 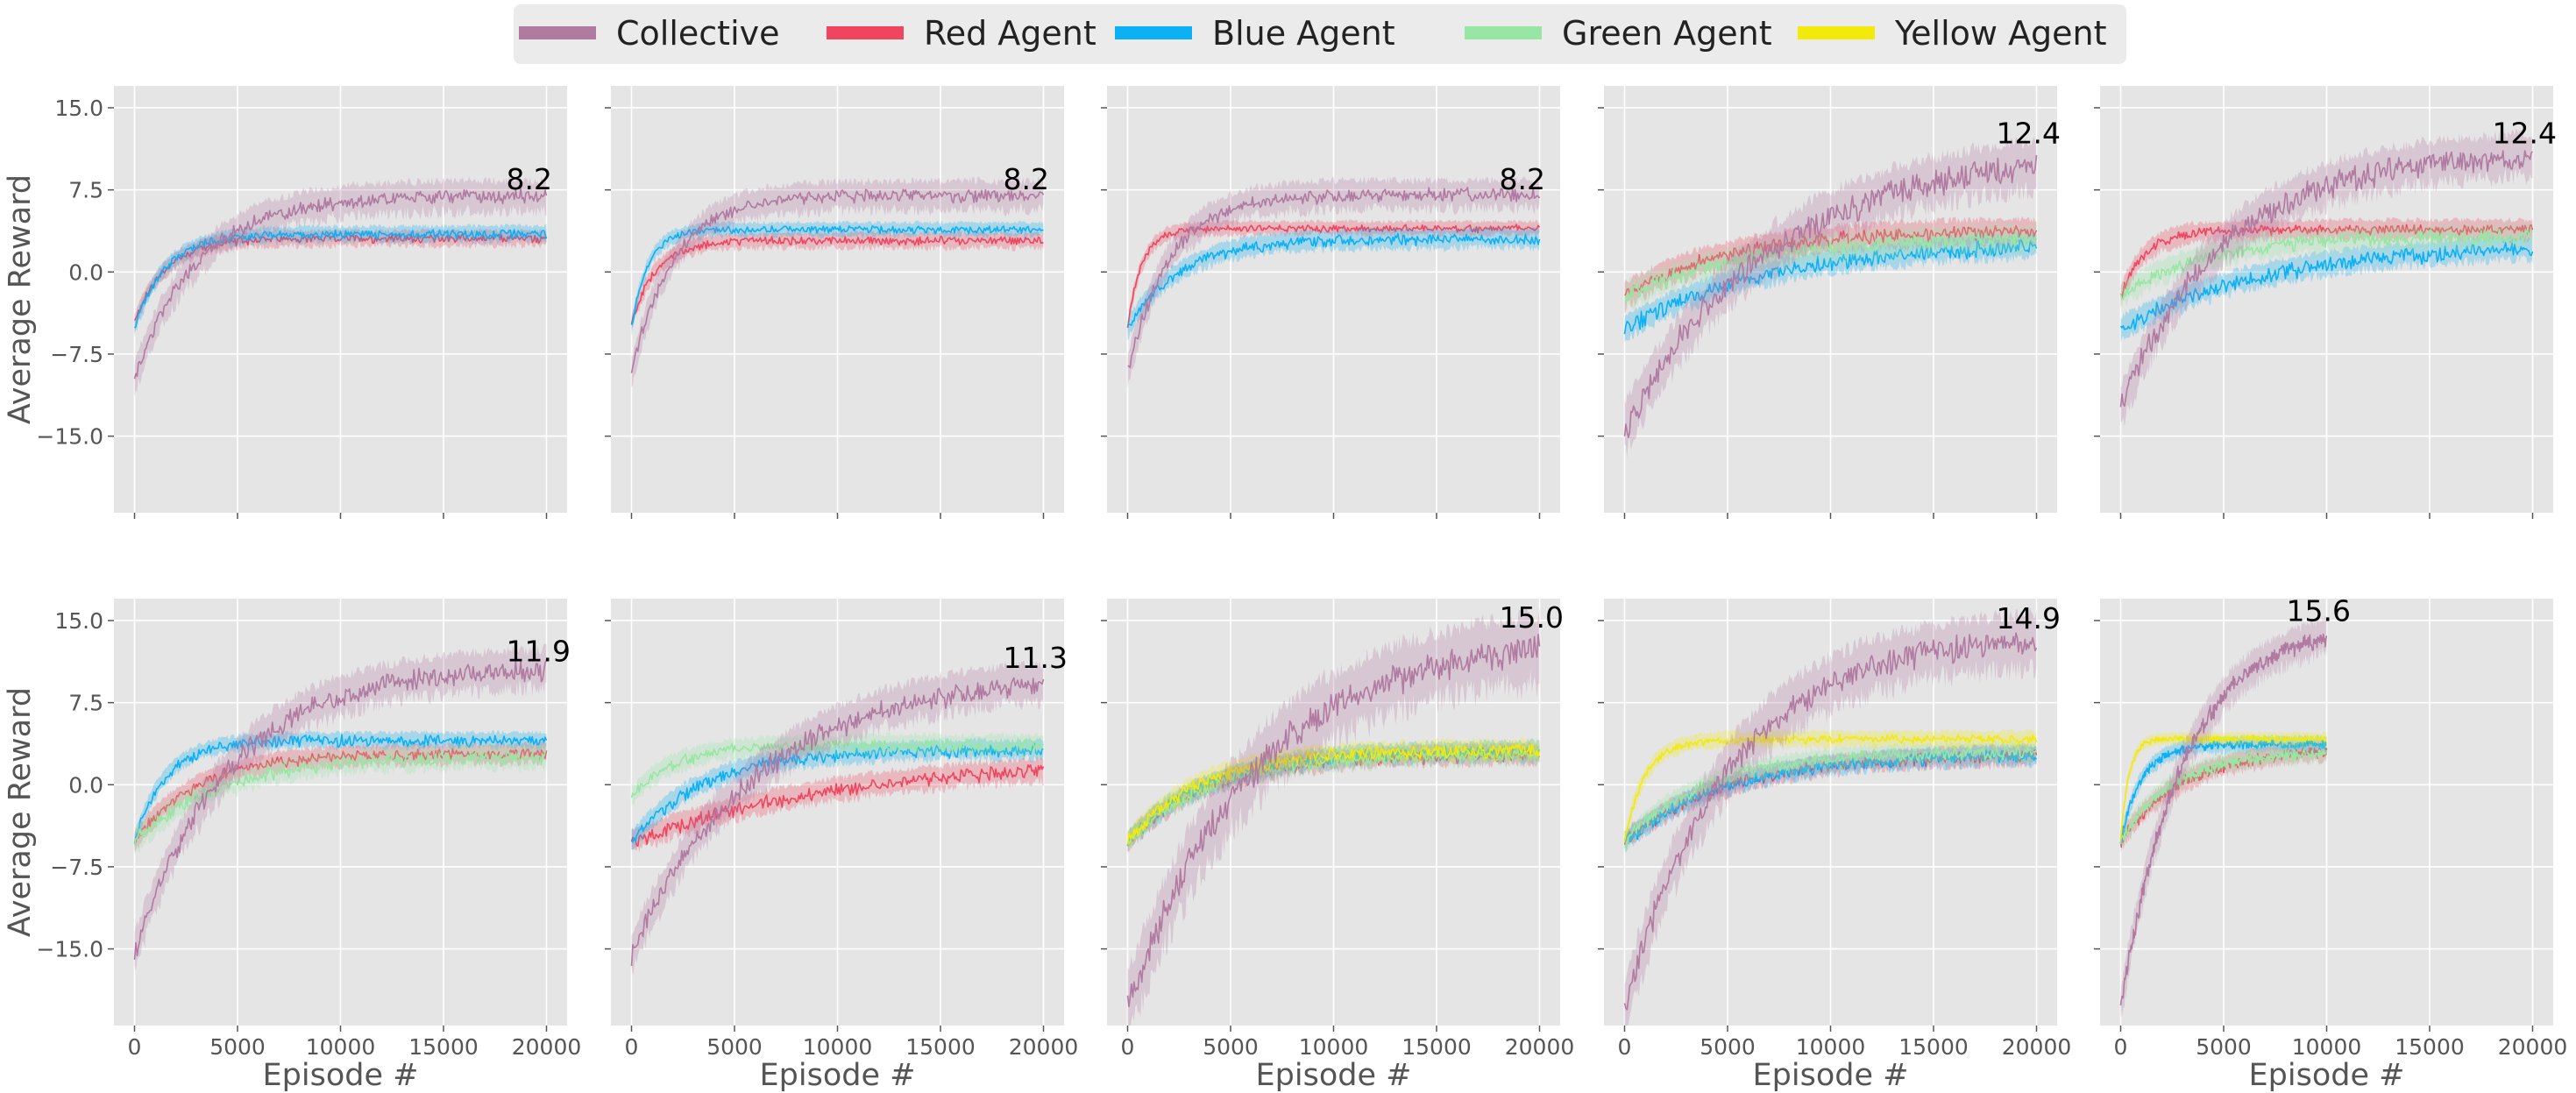 I want to click on y-tick-label: −7.5, so click(x=76, y=355).